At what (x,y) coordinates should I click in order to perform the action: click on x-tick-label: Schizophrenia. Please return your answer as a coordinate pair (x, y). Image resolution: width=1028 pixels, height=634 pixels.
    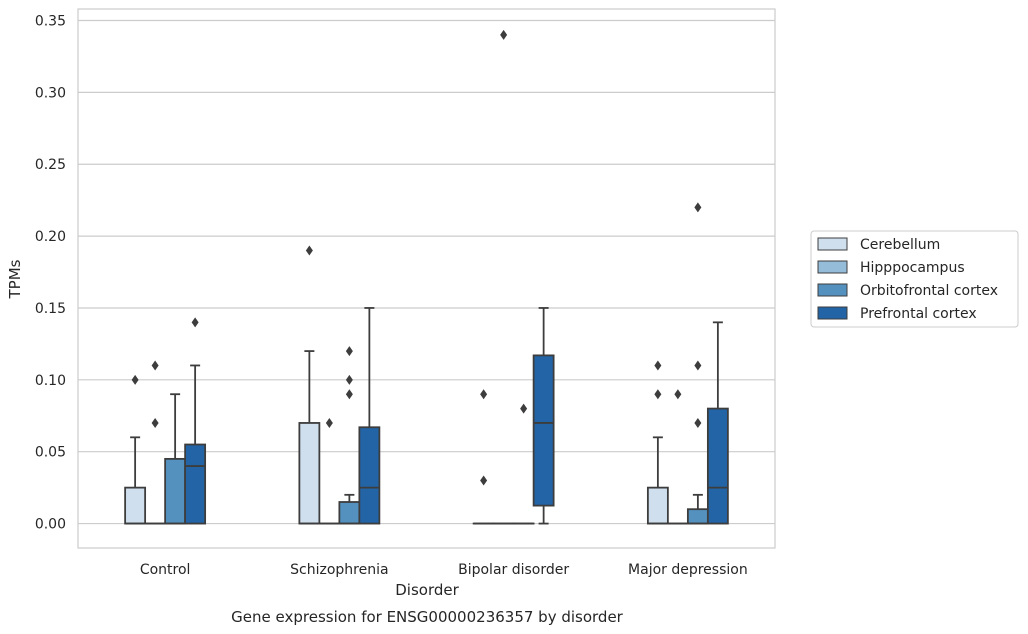
    Looking at the image, I should click on (339, 570).